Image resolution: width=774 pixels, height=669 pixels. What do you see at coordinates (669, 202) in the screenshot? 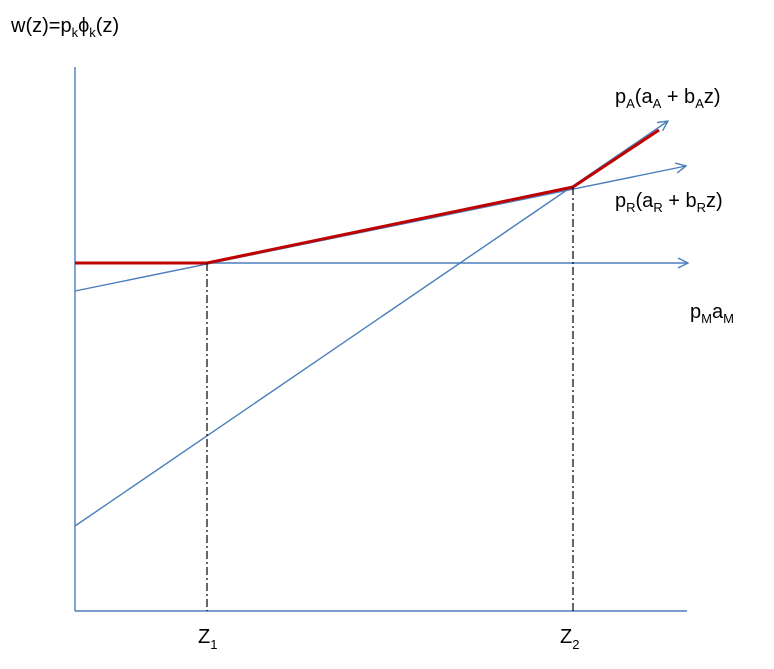
I see `retail-label: pR(aR + bRz)` at bounding box center [669, 202].